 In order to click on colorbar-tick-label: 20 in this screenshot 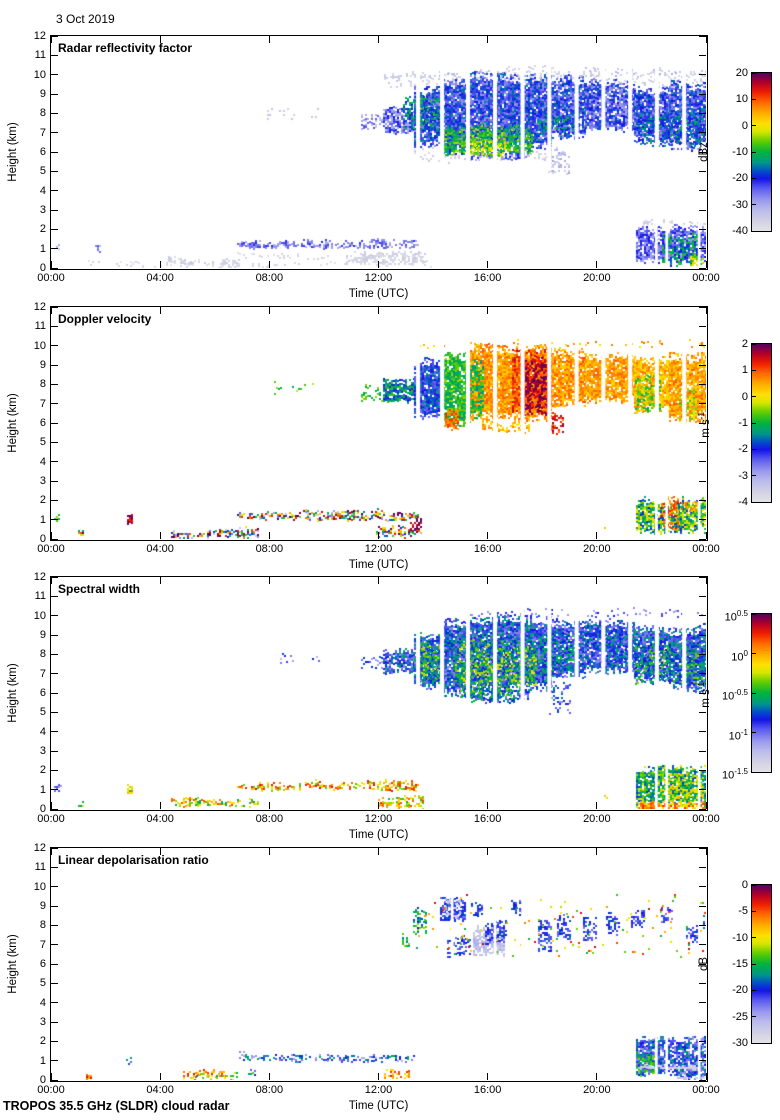, I will do `click(741, 73)`.